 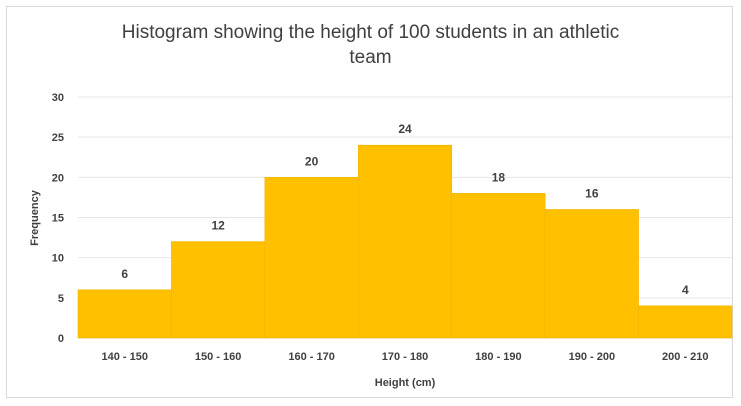 What do you see at coordinates (499, 177) in the screenshot?
I see `data-label: 18` at bounding box center [499, 177].